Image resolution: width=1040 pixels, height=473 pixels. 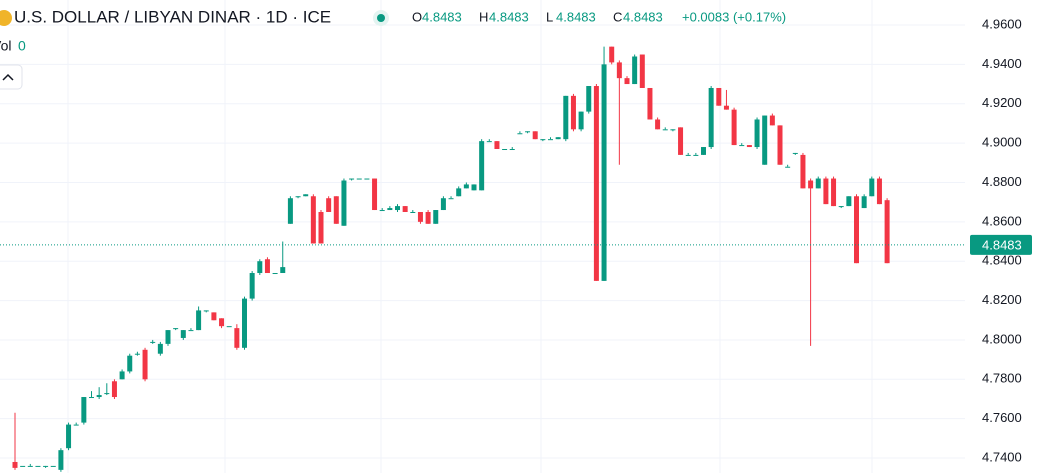 What do you see at coordinates (1002, 181) in the screenshot?
I see `y-tick-label: 4.8800` at bounding box center [1002, 181].